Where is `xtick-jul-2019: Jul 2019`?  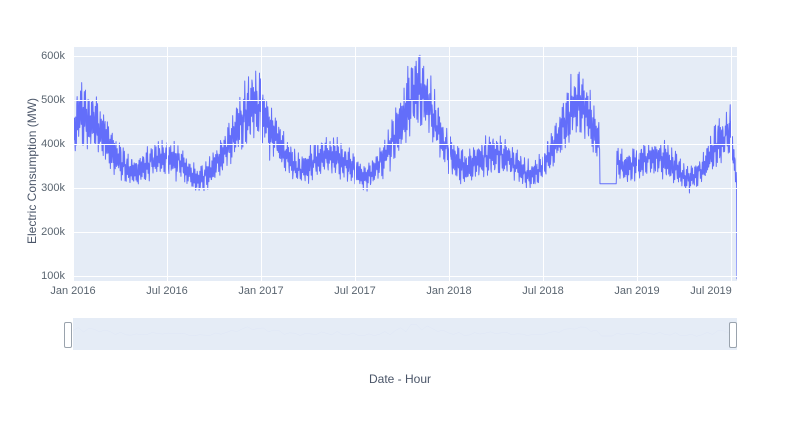 xtick-jul-2019: Jul 2019 is located at coordinates (711, 291).